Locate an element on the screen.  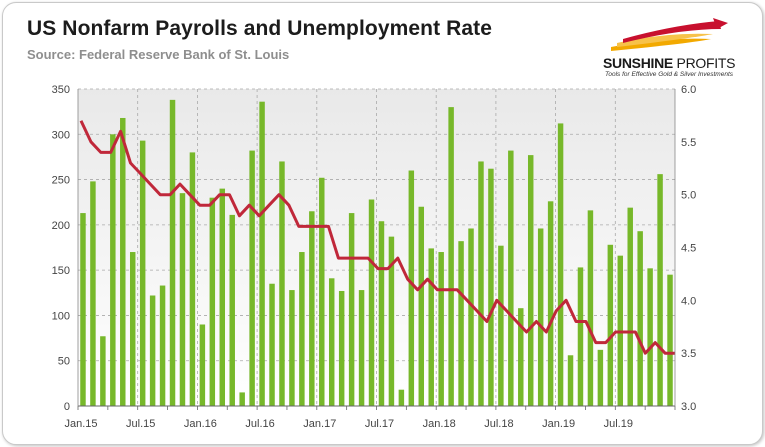
right-tick-label: 6.0 is located at coordinates (688, 90).